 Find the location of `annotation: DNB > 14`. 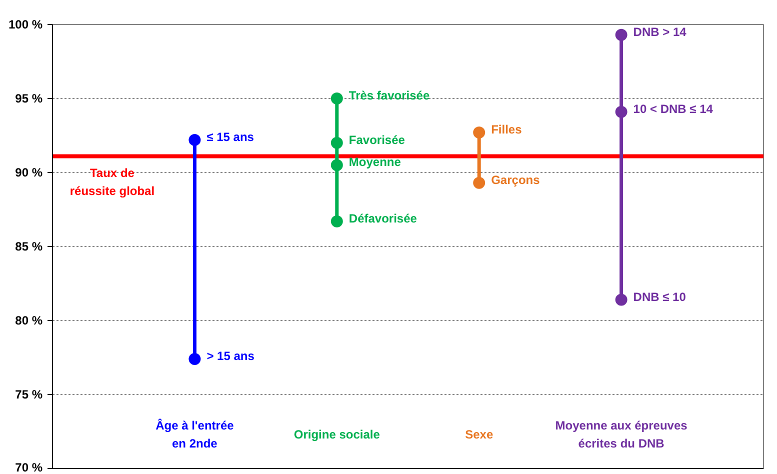

annotation: DNB > 14 is located at coordinates (660, 31).